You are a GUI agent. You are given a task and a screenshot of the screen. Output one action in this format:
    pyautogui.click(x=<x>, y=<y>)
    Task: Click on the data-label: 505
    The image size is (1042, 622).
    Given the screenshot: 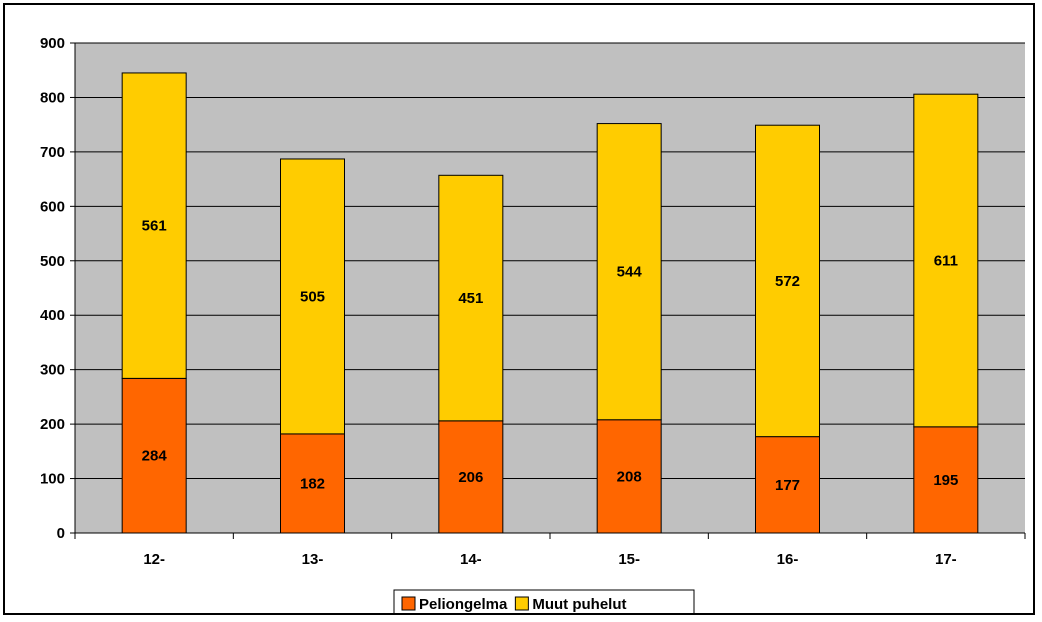 What is the action you would take?
    pyautogui.click(x=312, y=296)
    